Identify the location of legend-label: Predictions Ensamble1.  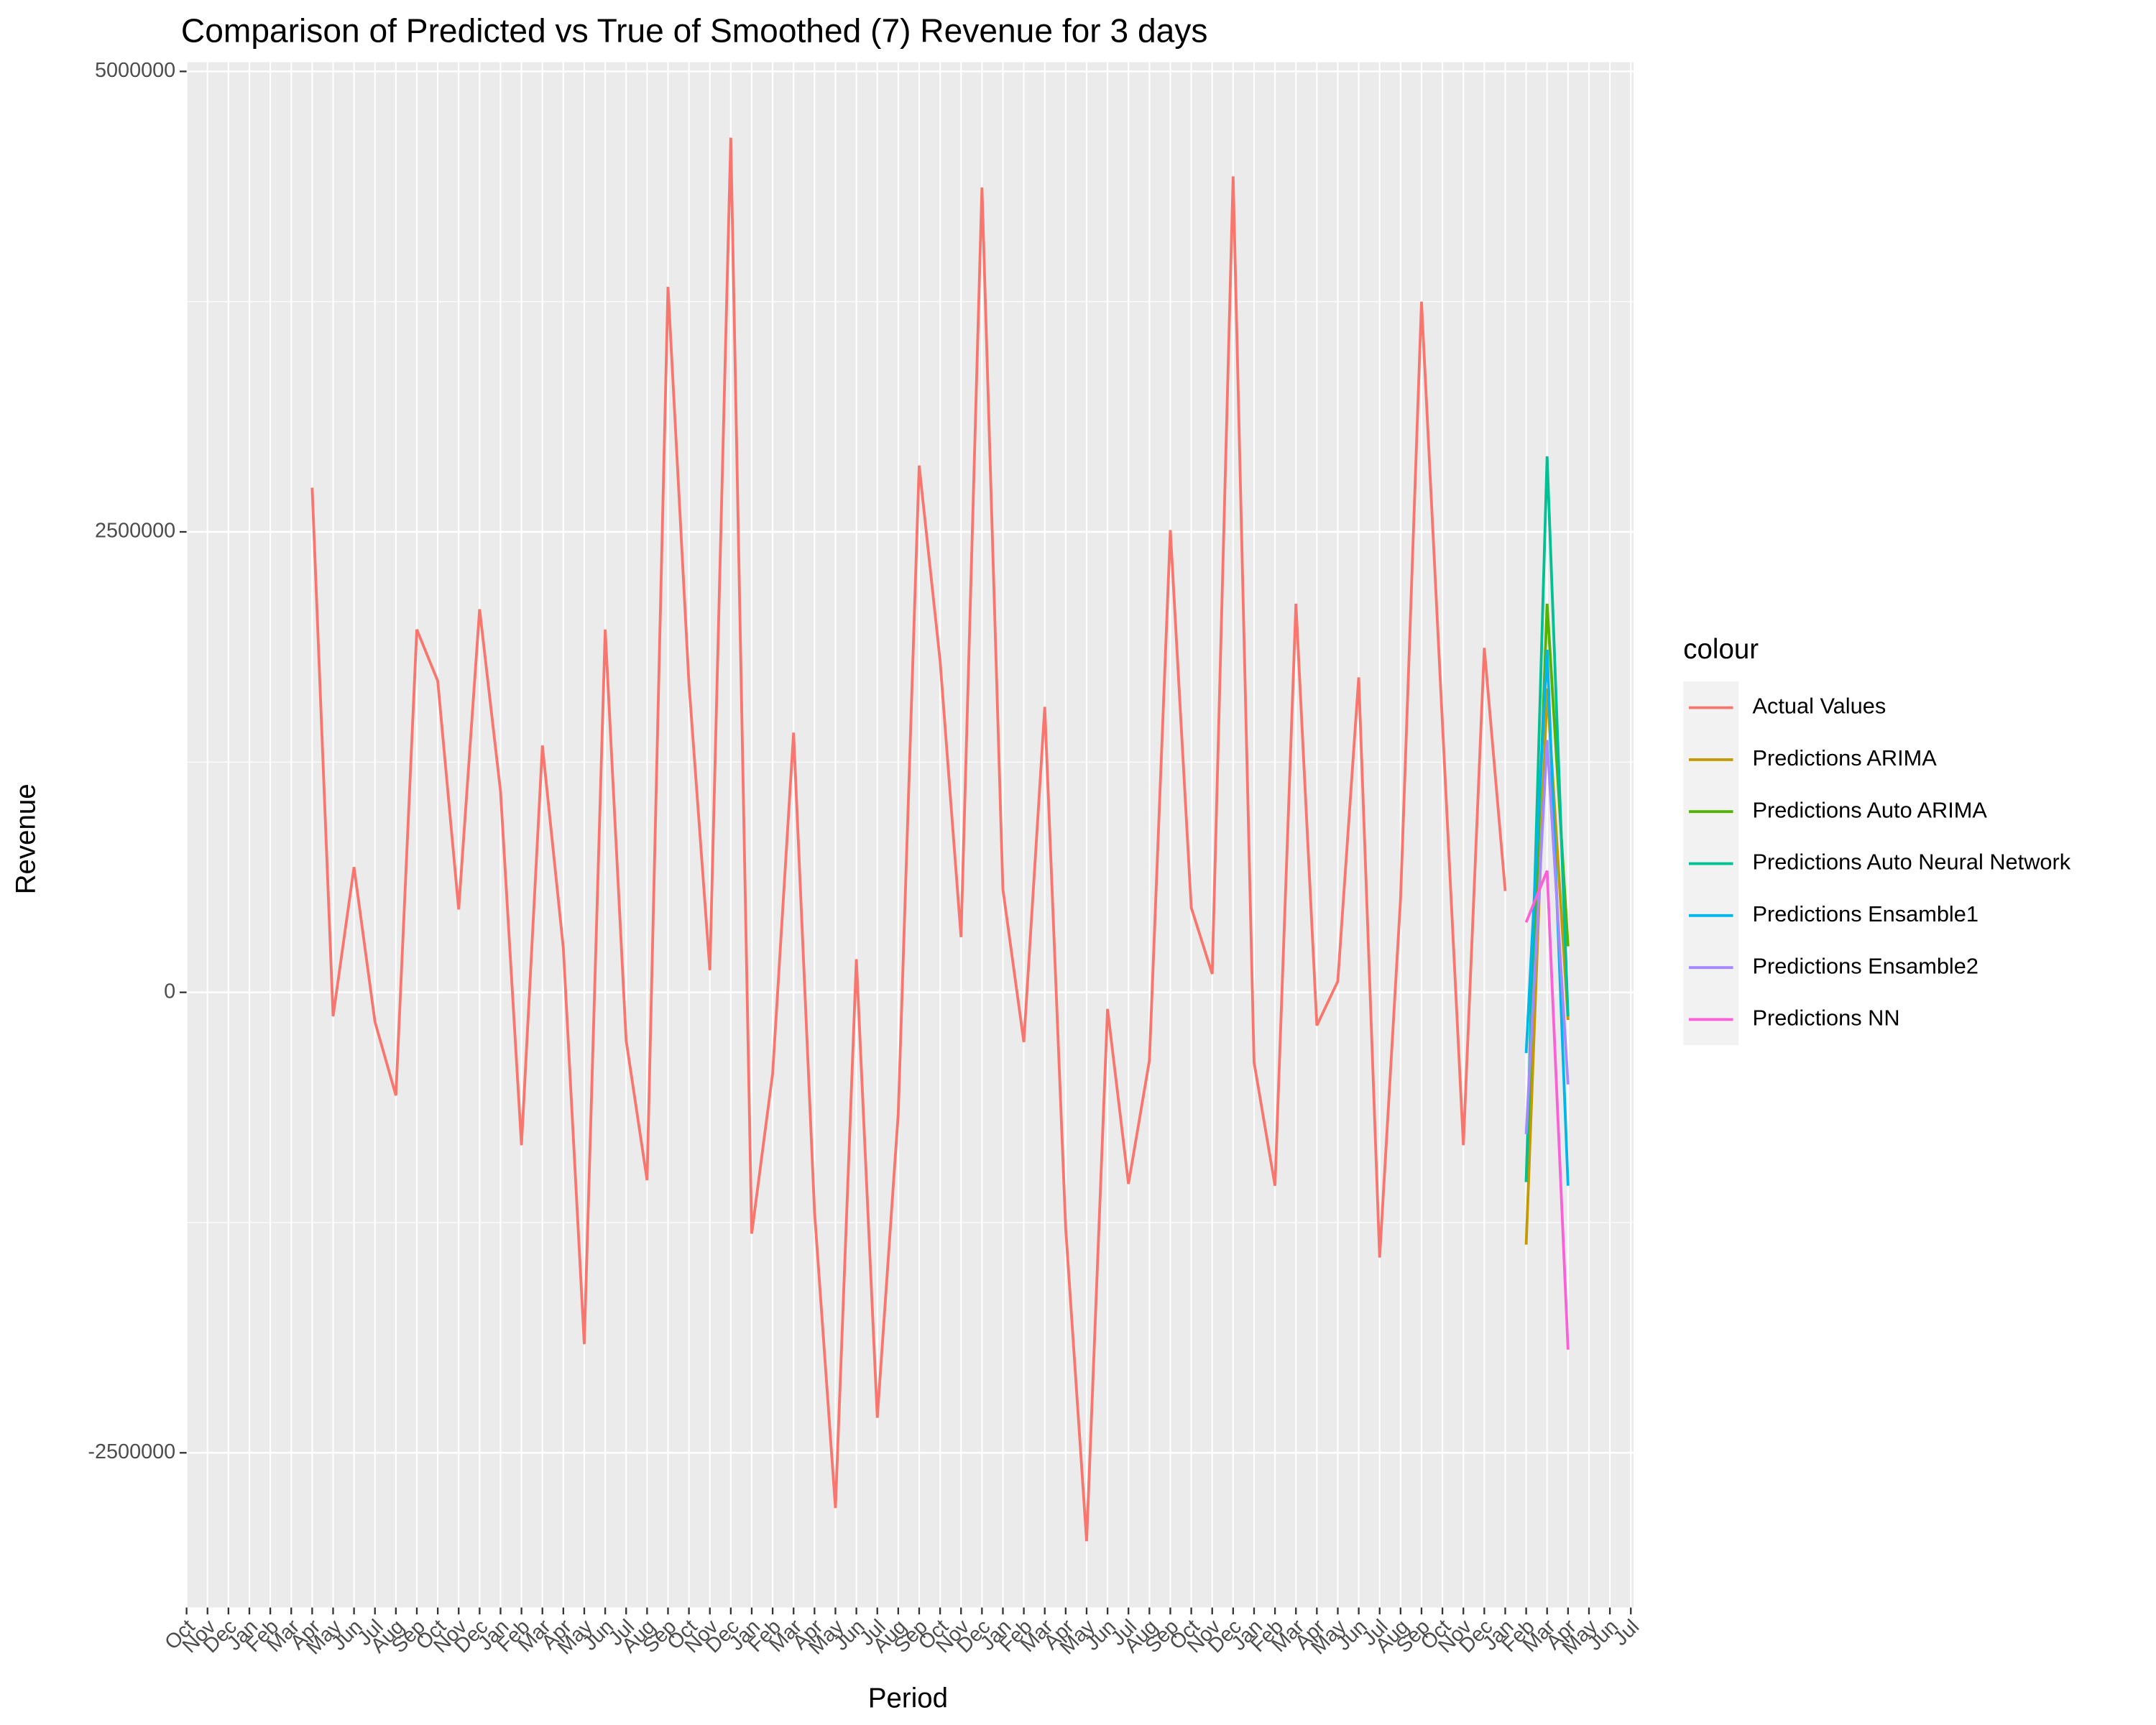
(1865, 913).